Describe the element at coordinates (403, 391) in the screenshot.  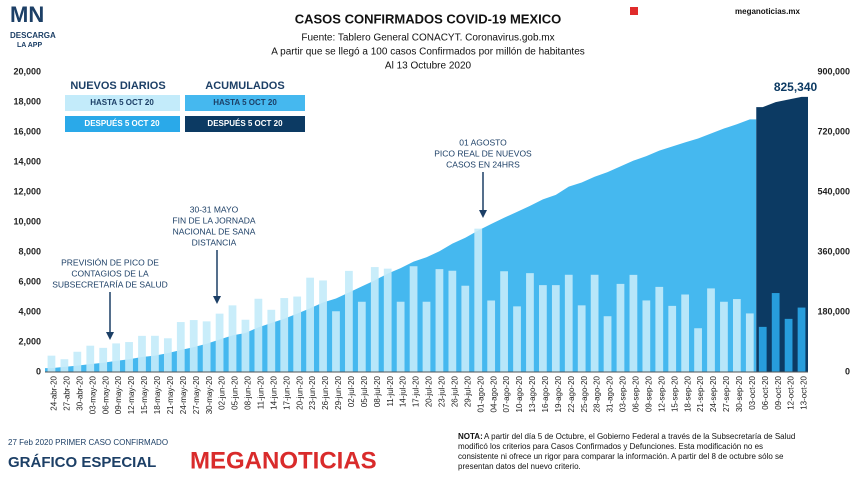
I see `x-tick-label: 14-jul-20` at that location.